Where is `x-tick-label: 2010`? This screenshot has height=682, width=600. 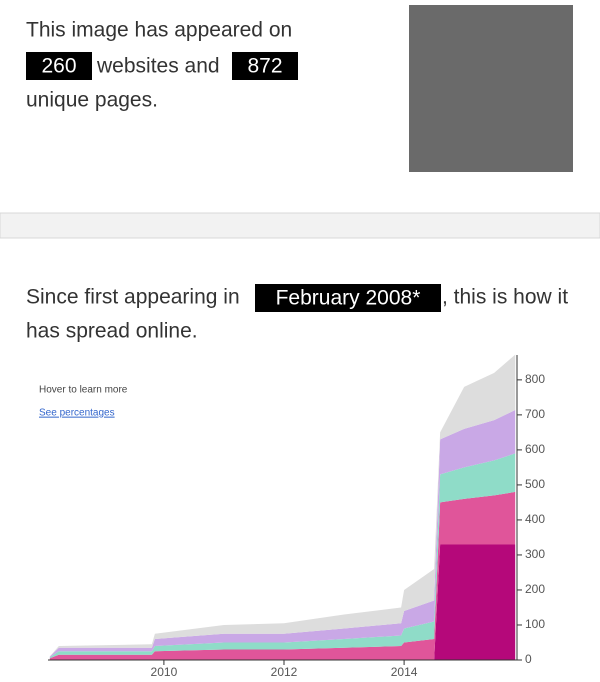 x-tick-label: 2010 is located at coordinates (164, 672).